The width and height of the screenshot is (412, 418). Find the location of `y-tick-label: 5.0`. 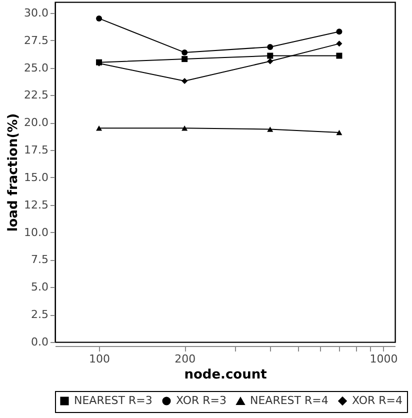

y-tick-label: 5.0 is located at coordinates (39, 287).